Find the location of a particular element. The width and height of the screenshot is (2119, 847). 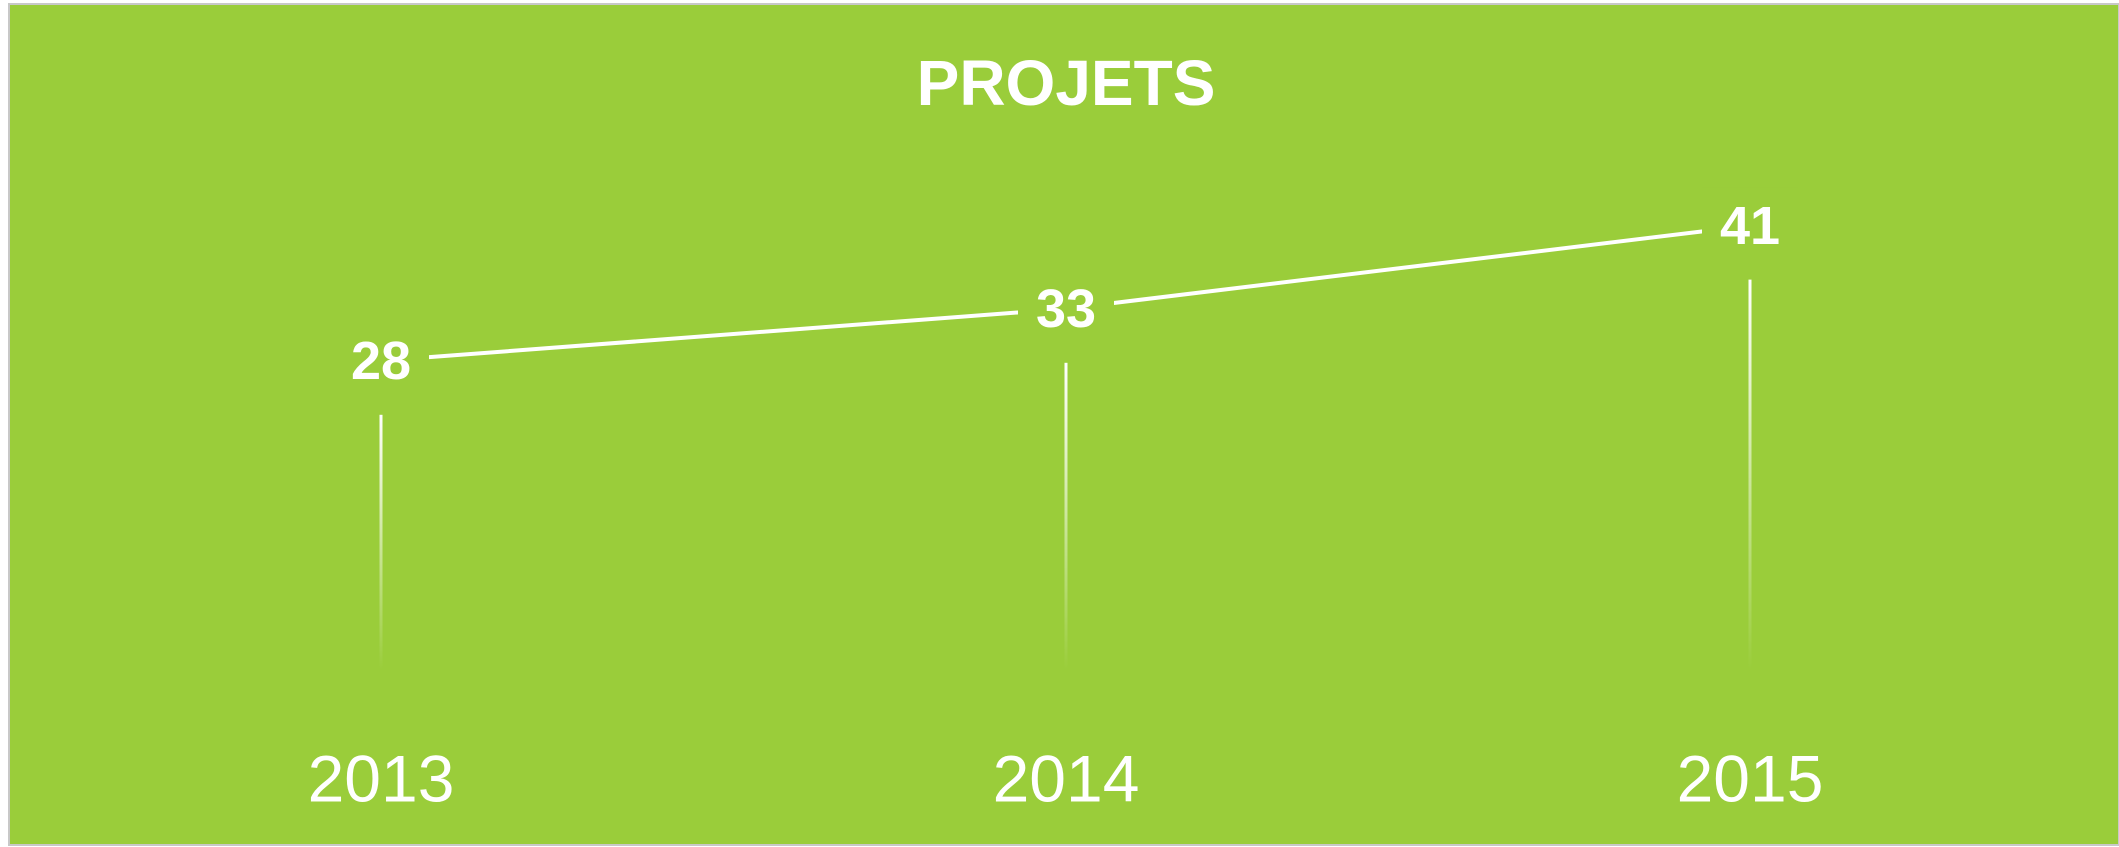

x-tick-label: 2013 is located at coordinates (381, 778).